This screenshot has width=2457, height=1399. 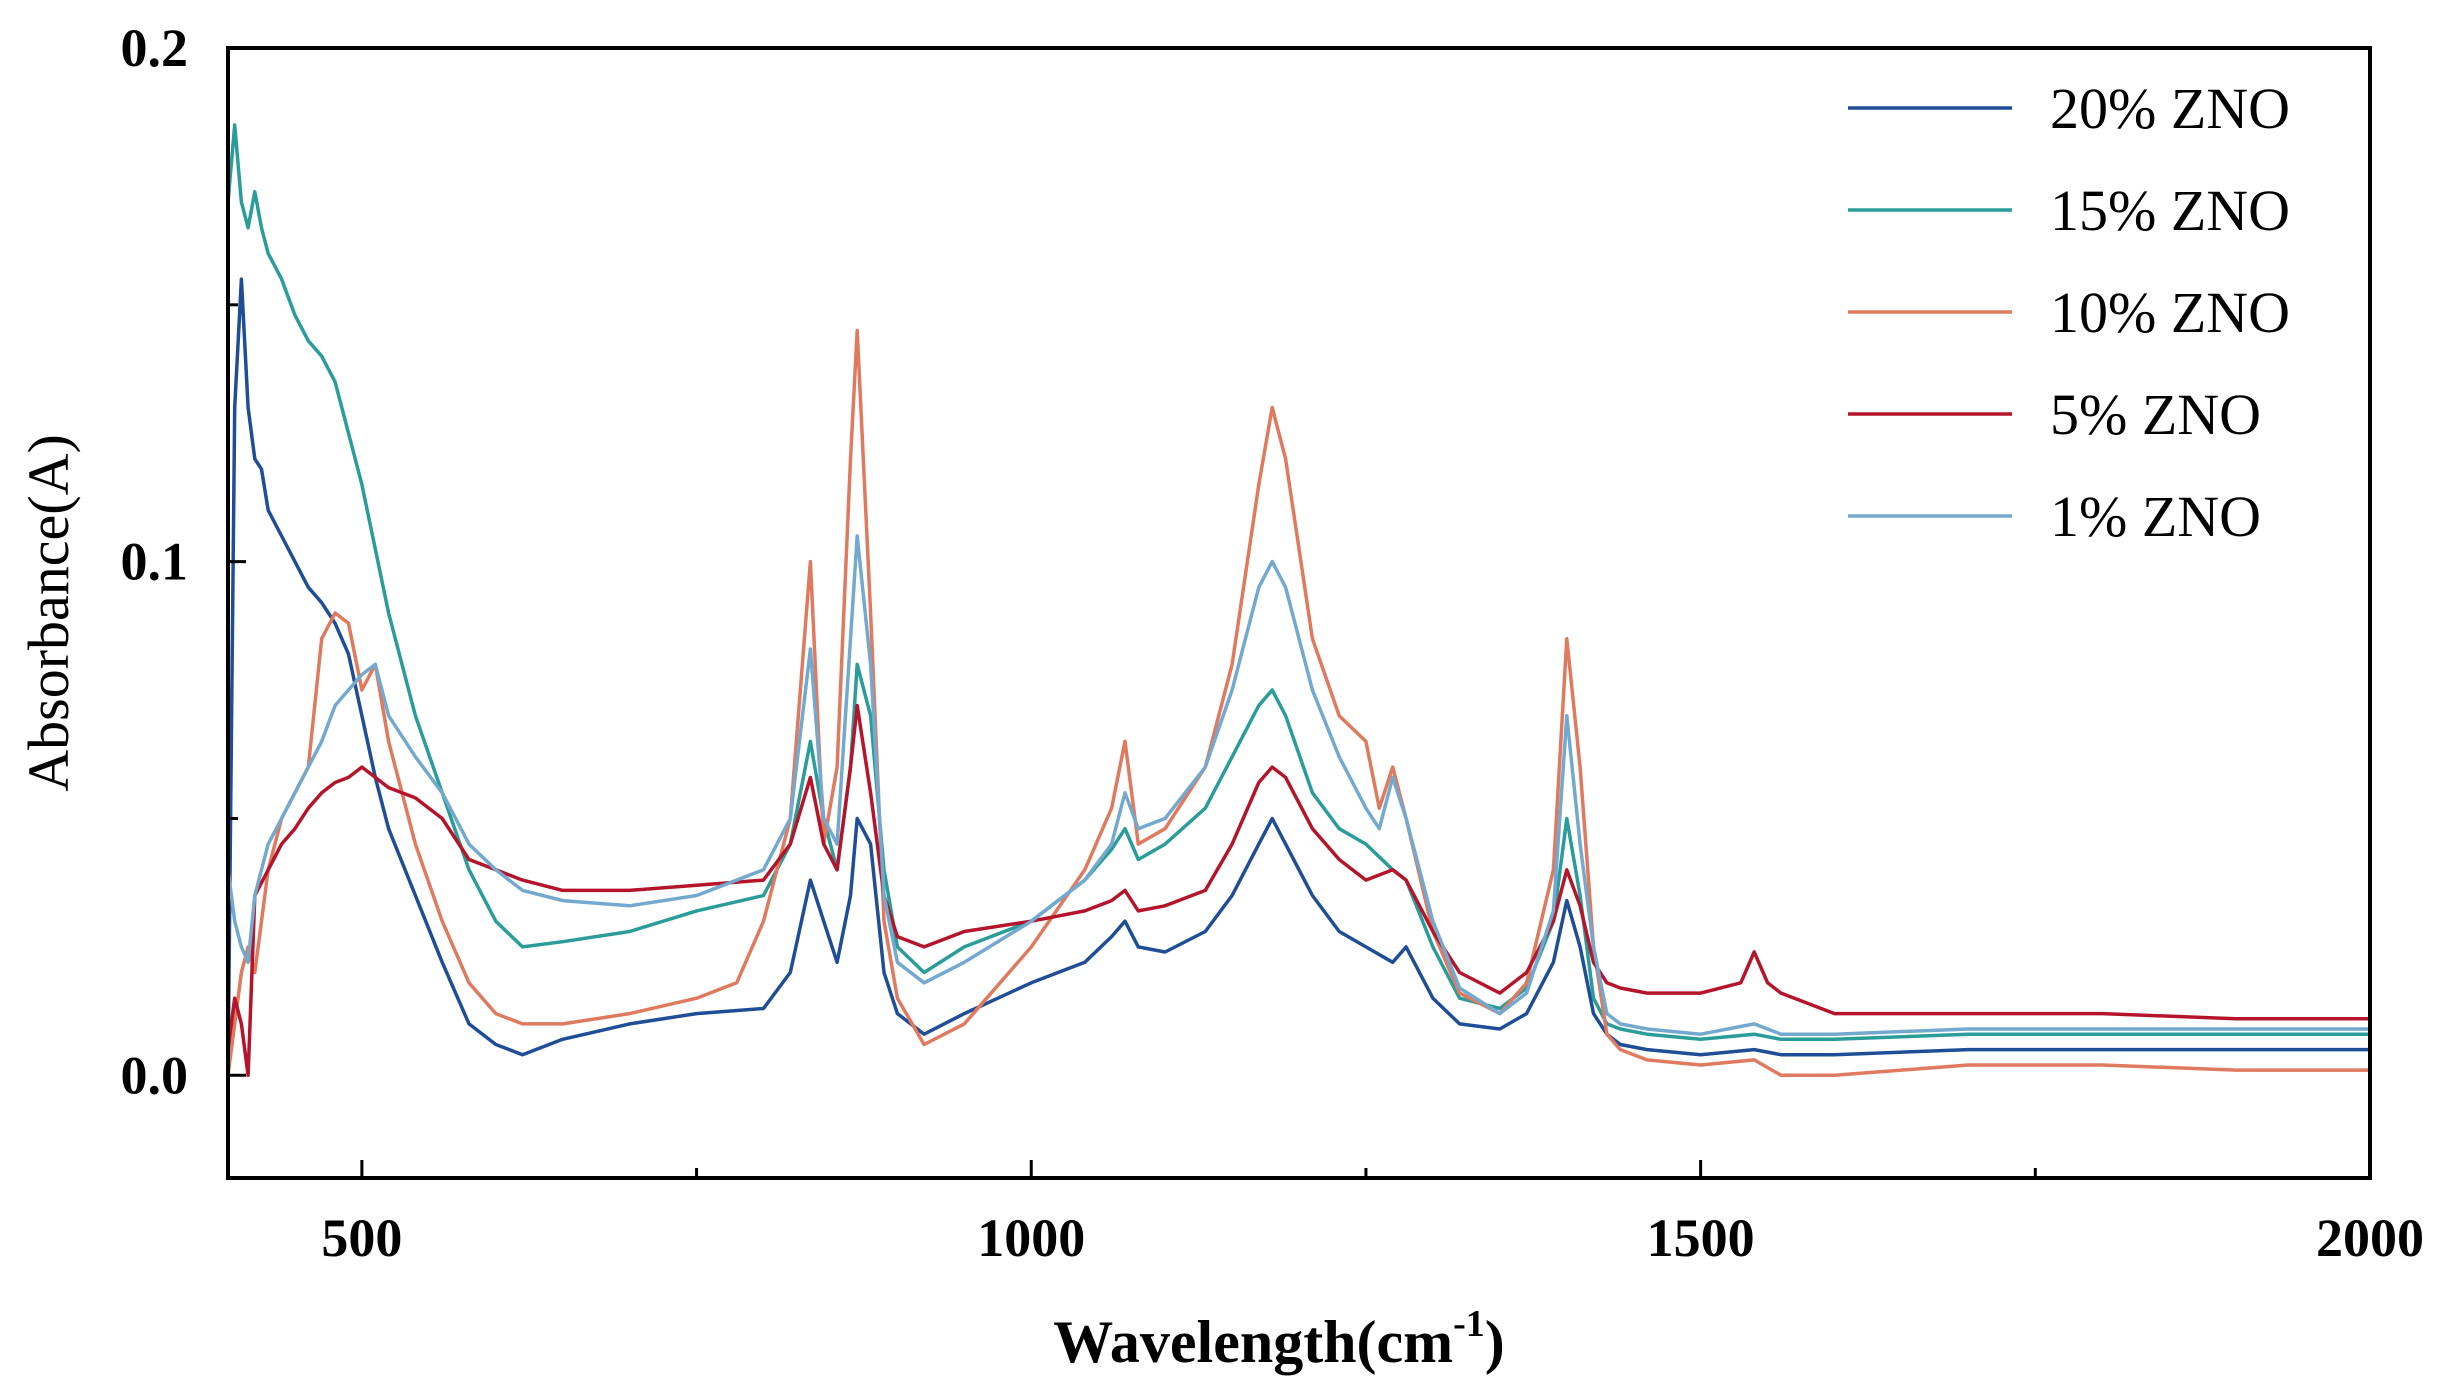 I want to click on legend-label-5: 1% ZNO, so click(x=2155, y=516).